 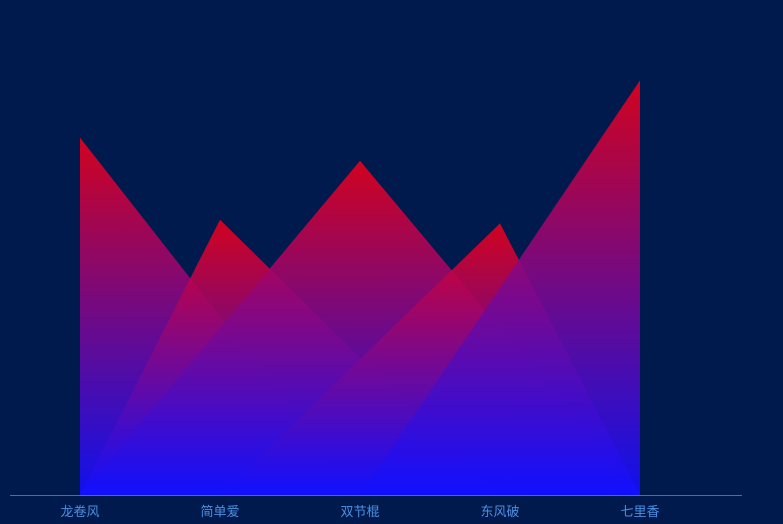 I want to click on x-tick-label: 七里香, so click(x=639, y=512).